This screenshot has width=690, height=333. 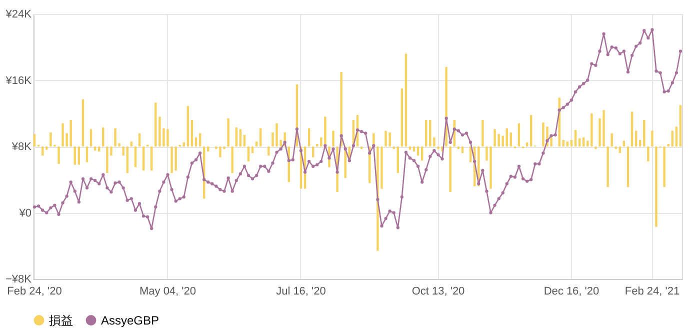 I want to click on x-tick-label: Oct 13, '20, so click(x=438, y=292).